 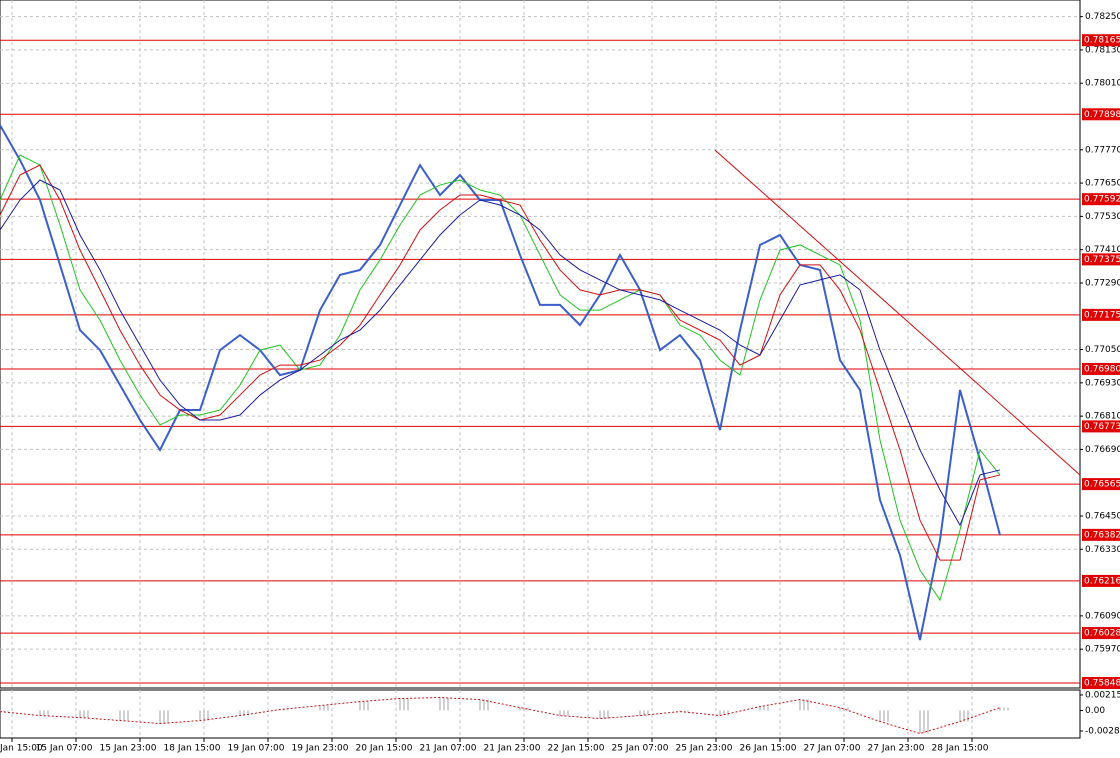 I want to click on level-label: 0.77898, so click(x=1102, y=115).